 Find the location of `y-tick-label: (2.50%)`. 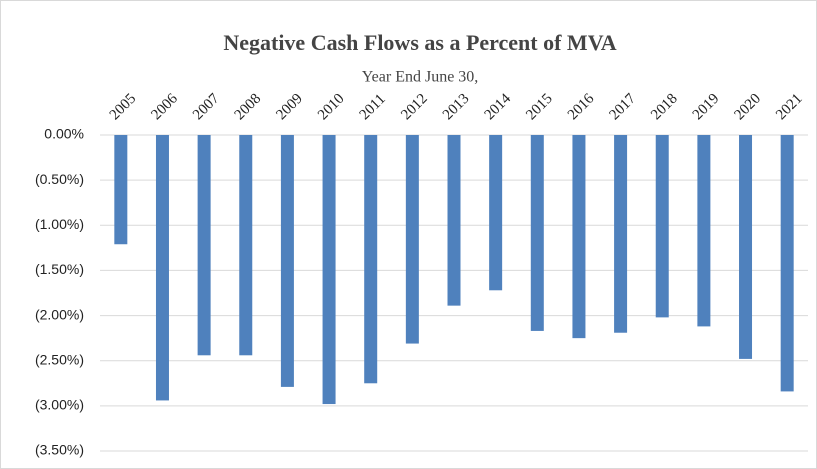

y-tick-label: (2.50%) is located at coordinates (59, 359).